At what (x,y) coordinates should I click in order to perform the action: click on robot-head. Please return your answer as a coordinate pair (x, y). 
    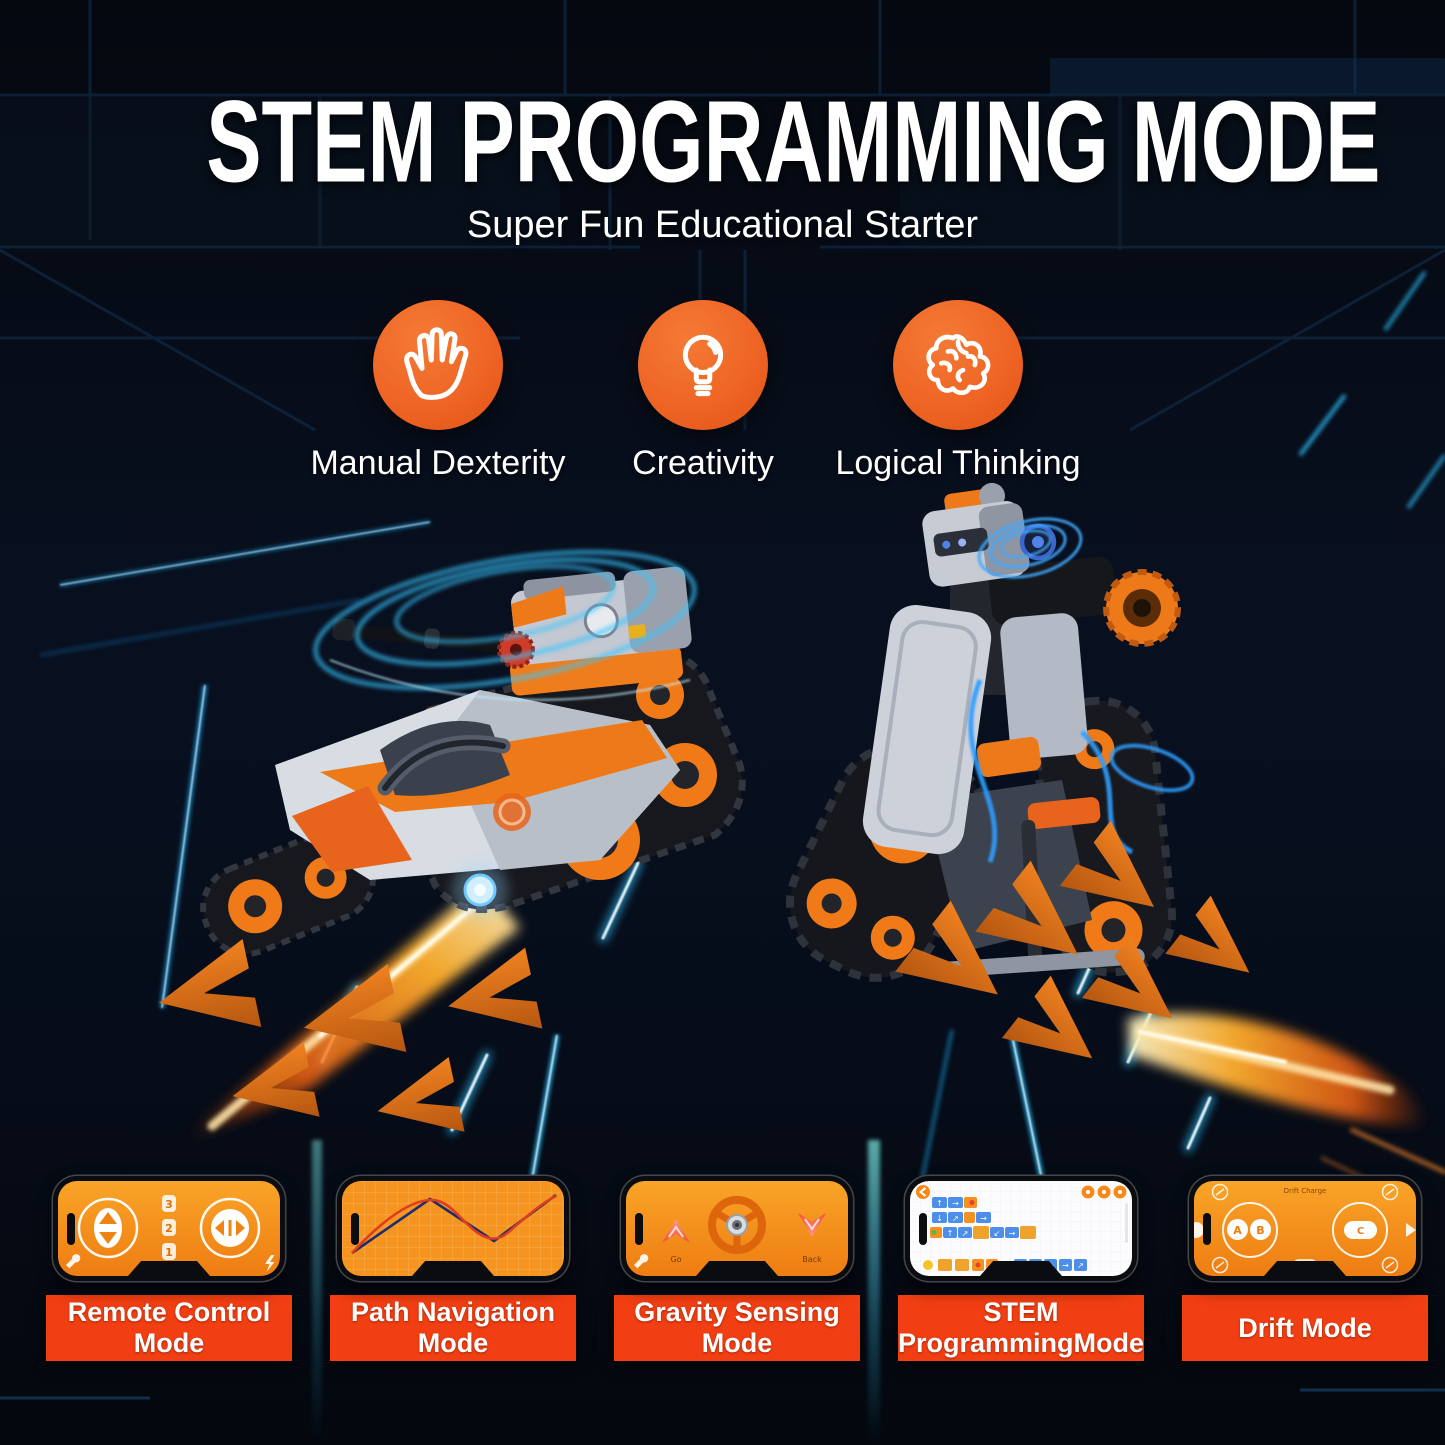
    Looking at the image, I should click on (976, 534).